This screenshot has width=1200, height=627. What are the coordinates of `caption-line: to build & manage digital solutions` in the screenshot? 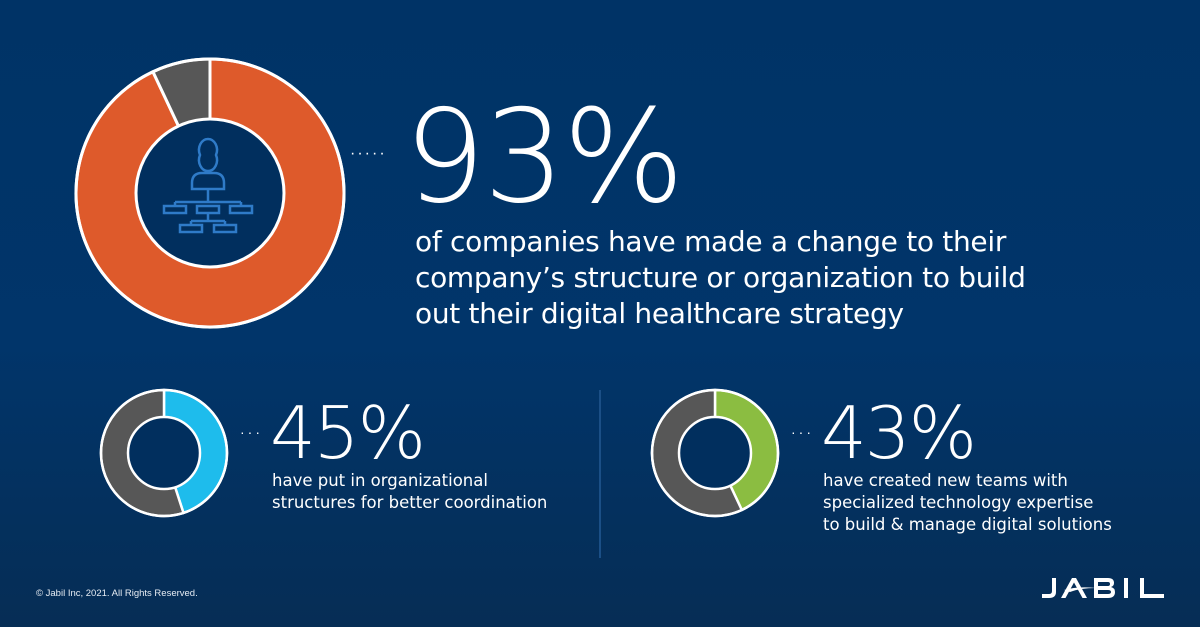 It's located at (967, 524).